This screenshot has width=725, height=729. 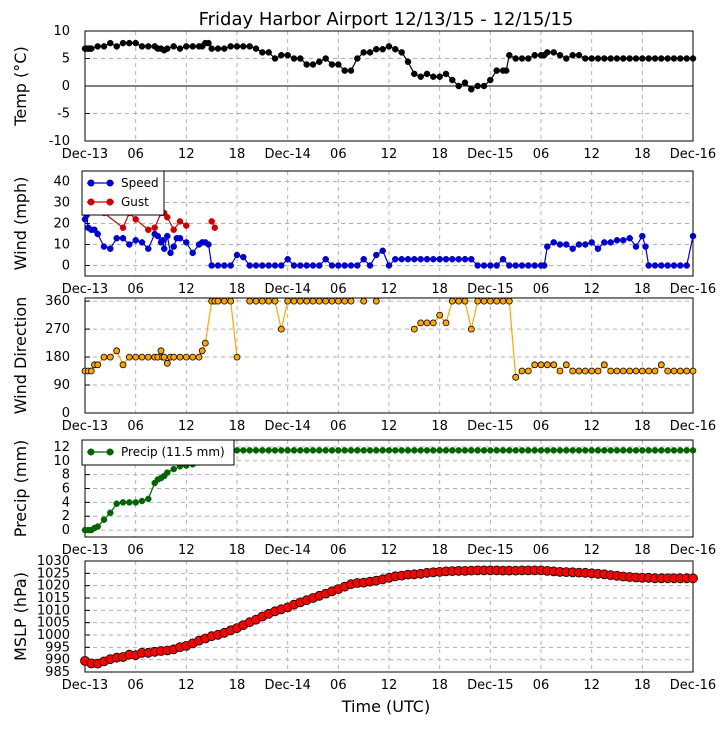 I want to click on y-tick-label: 5, so click(x=66, y=59).